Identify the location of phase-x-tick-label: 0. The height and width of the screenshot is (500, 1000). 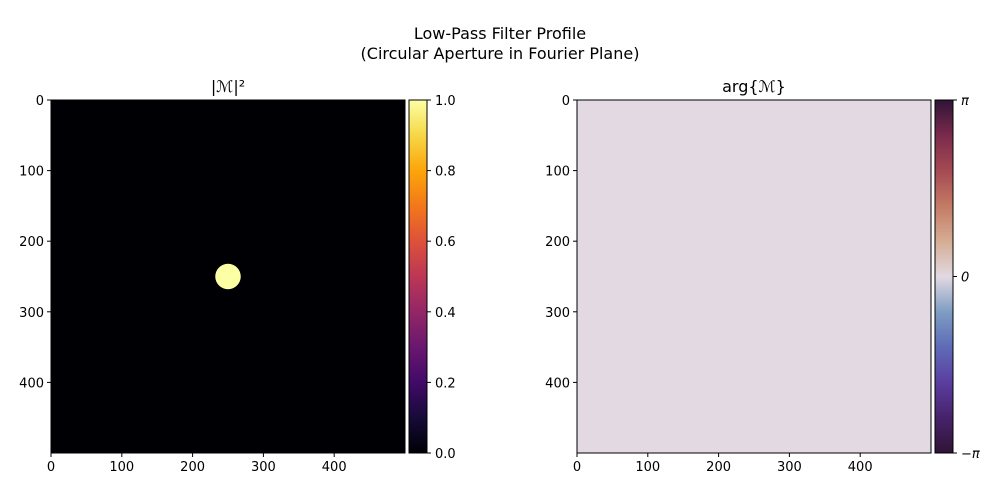
(577, 467).